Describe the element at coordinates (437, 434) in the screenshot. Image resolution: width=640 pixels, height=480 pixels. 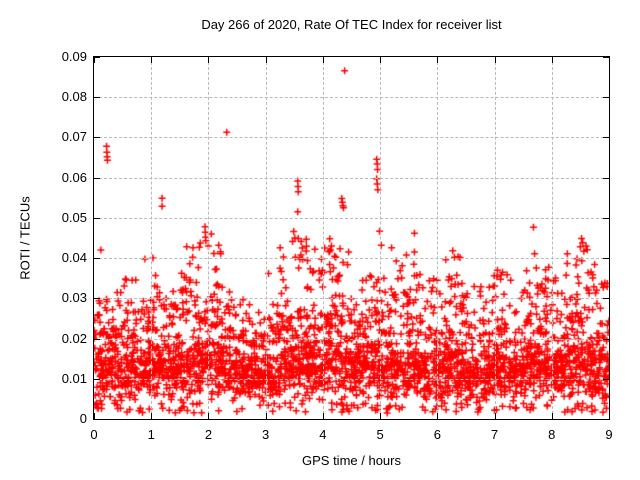
I see `x-tick-label: 6` at that location.